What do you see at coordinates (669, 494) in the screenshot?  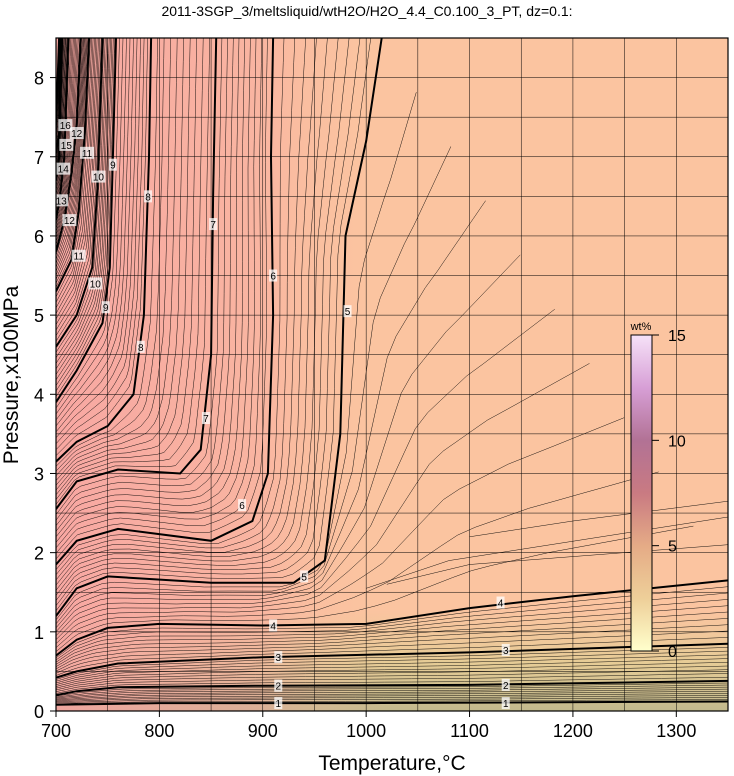 I see `colorbar-ticks: 0 5 10 15` at bounding box center [669, 494].